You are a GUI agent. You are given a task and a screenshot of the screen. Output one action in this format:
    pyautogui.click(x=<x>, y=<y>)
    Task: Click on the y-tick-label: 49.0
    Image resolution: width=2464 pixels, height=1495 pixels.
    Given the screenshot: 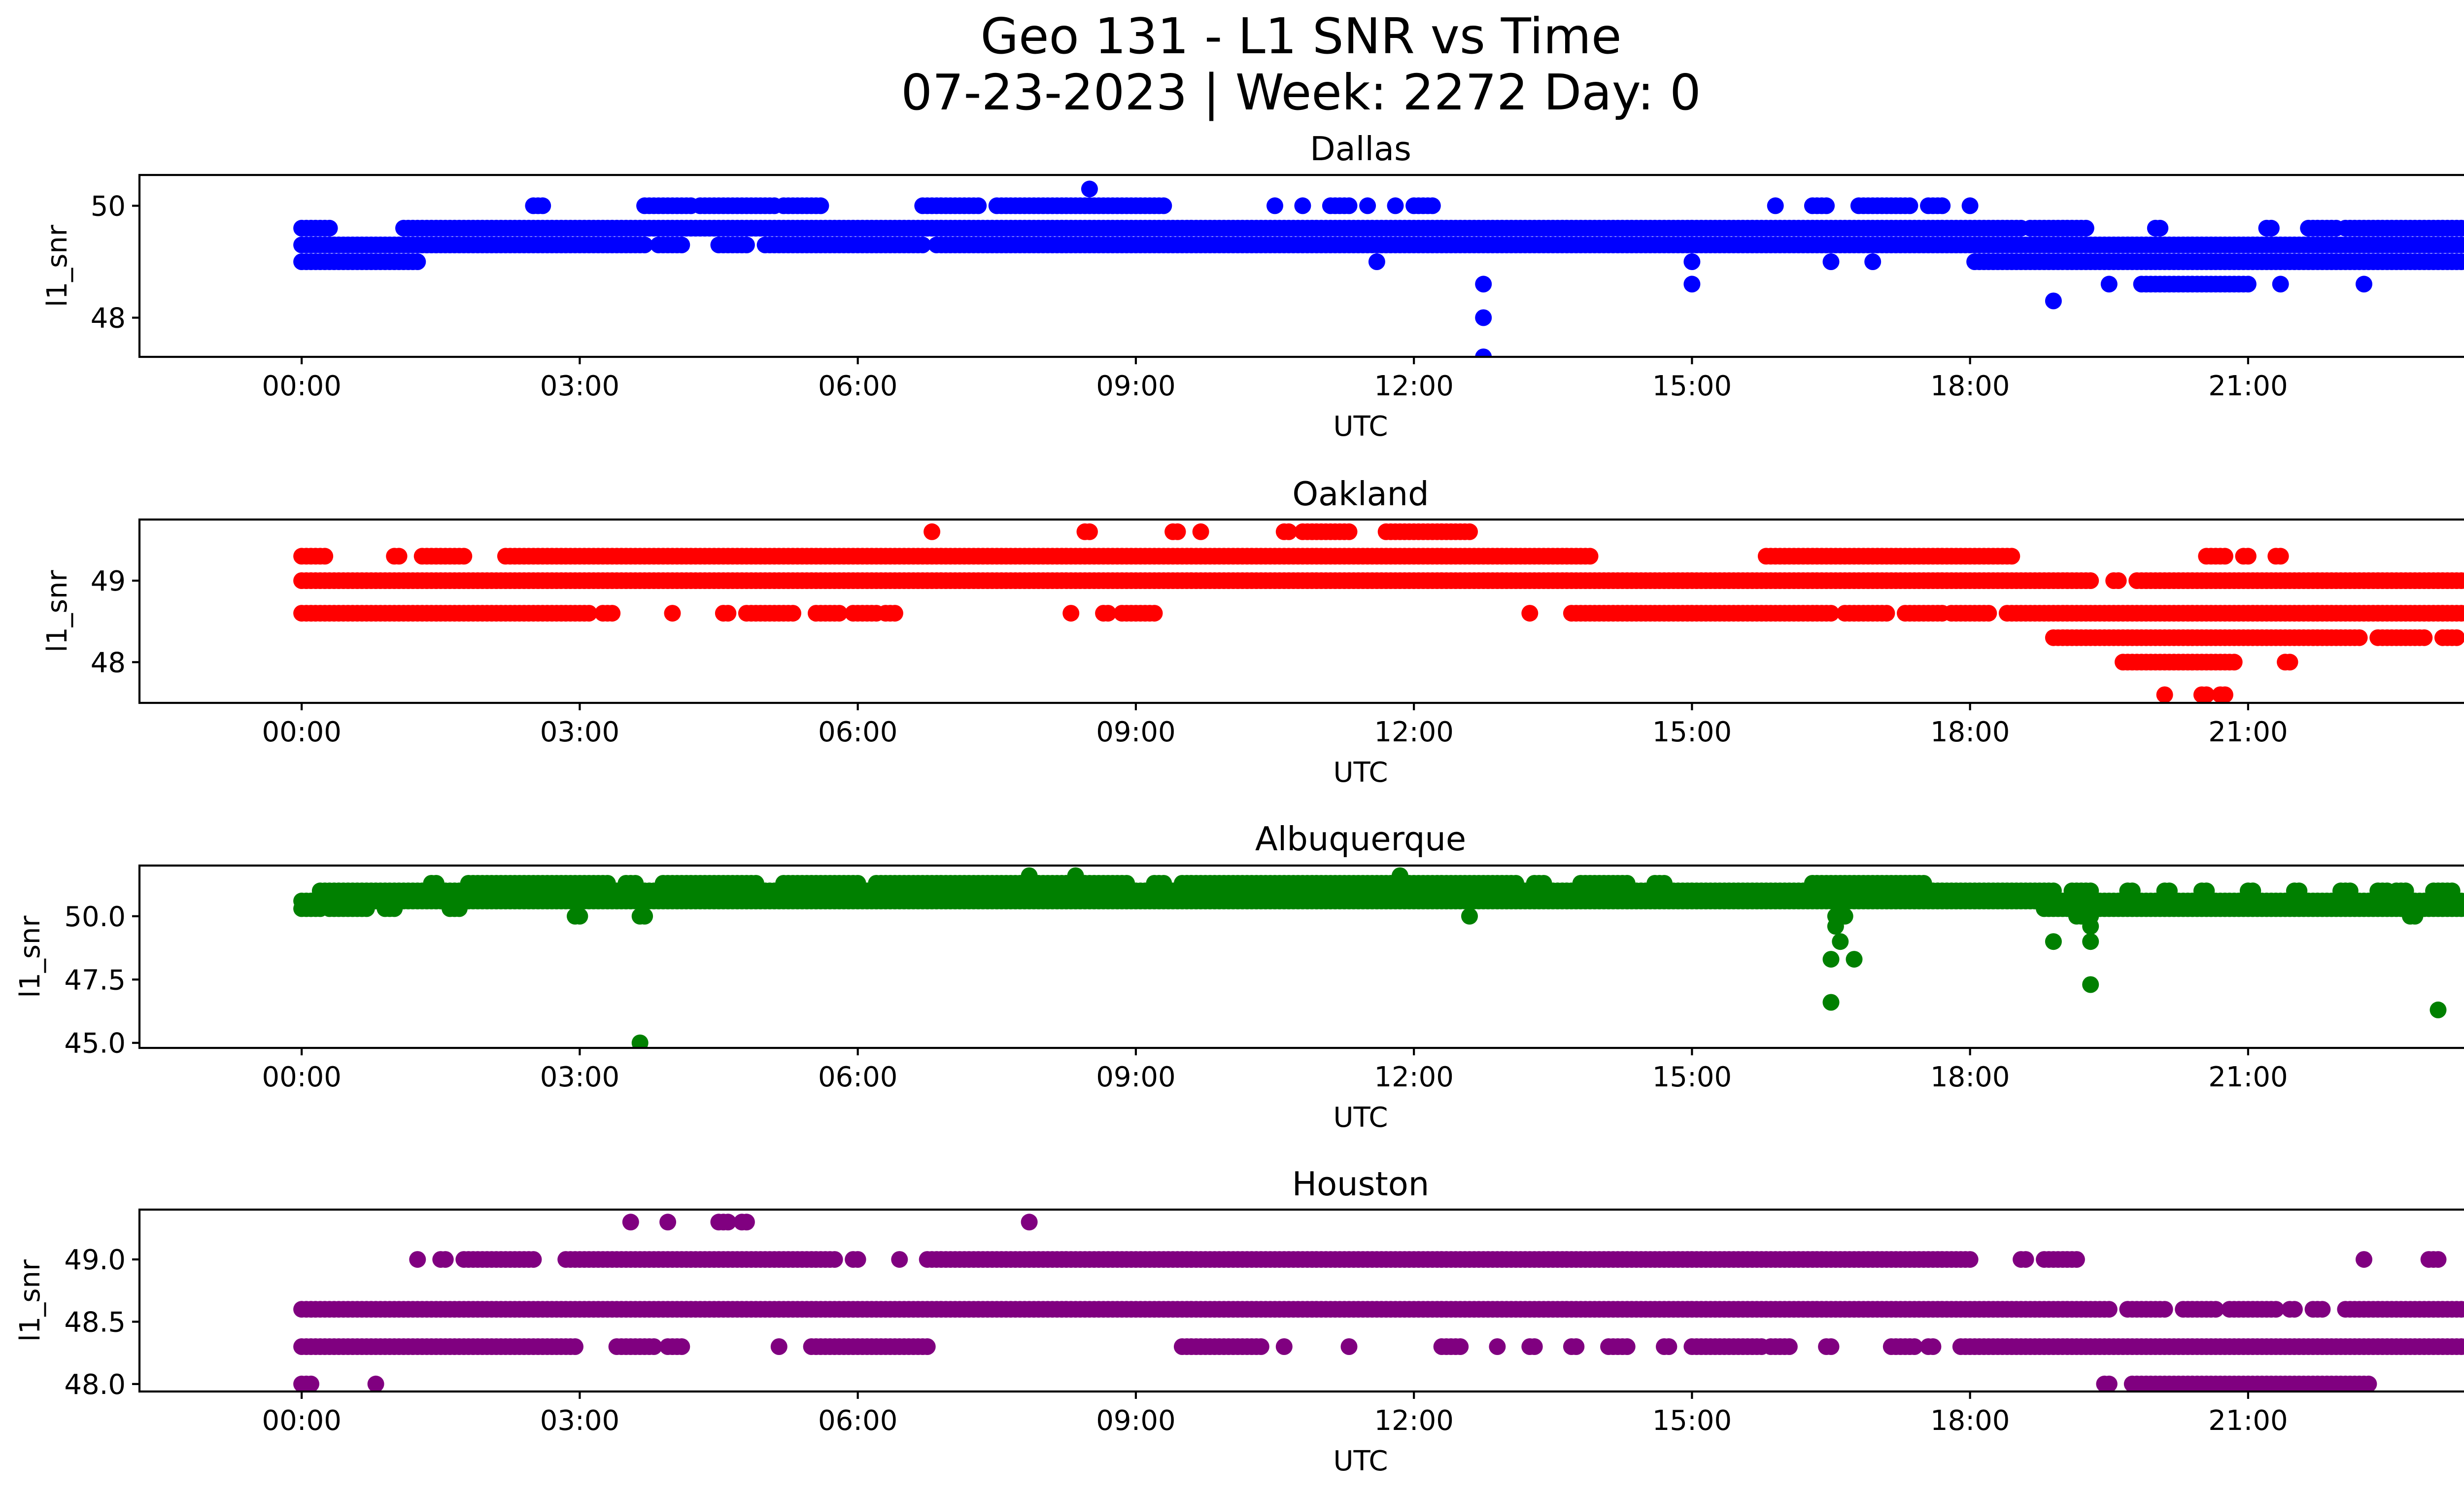 What is the action you would take?
    pyautogui.click(x=95, y=1260)
    